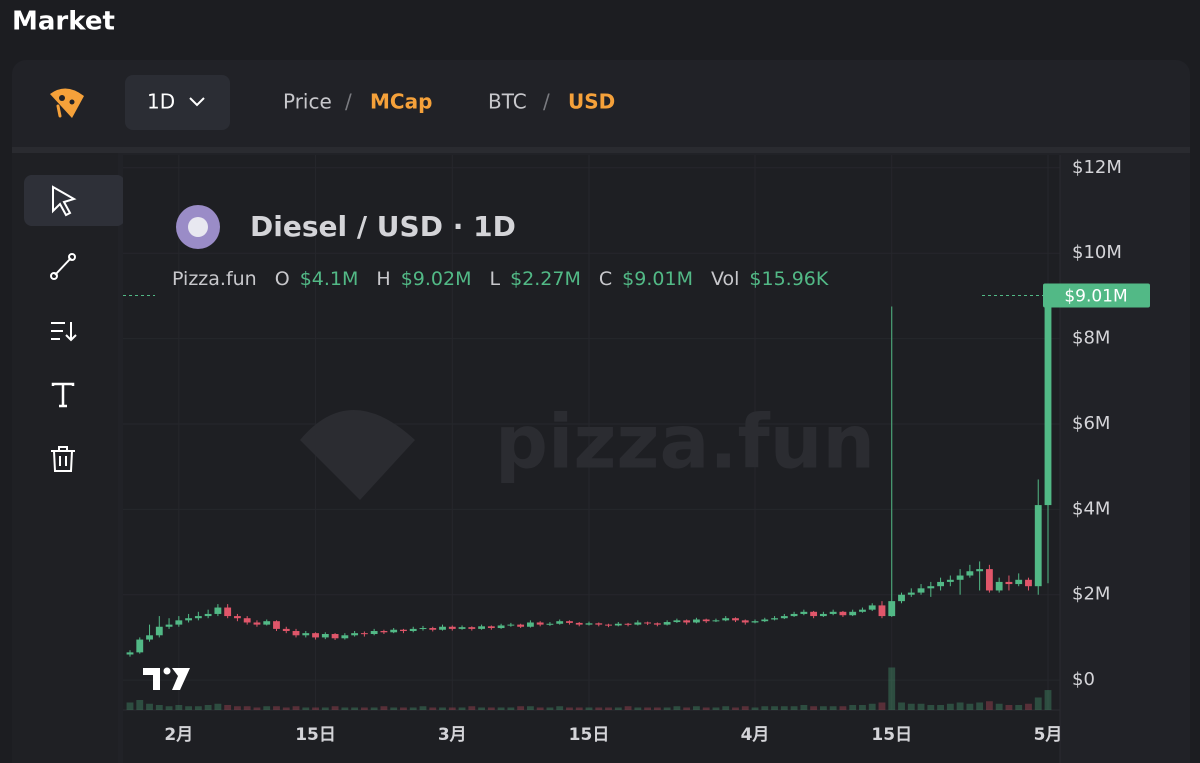 The image size is (1200, 763). Describe the element at coordinates (166, 678) in the screenshot. I see `tradingview-logo` at that location.